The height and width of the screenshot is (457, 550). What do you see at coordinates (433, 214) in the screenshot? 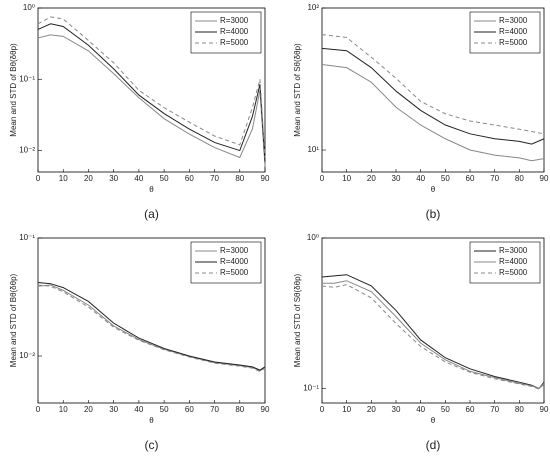
I see `panel-label: (b)` at bounding box center [433, 214].